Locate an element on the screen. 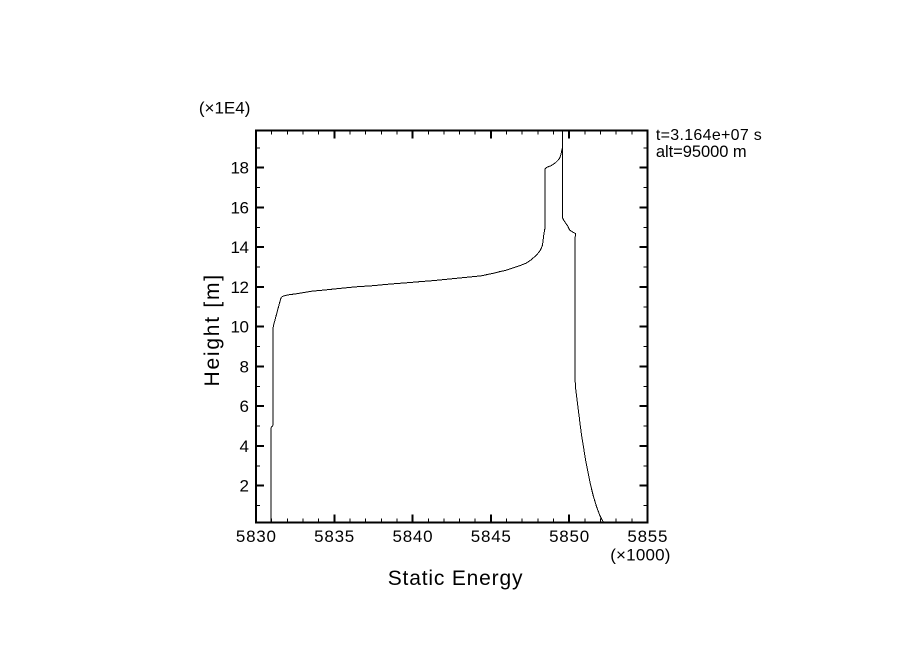 This screenshot has height=654, width=904. svg-text: Static Energy is located at coordinates (456, 578).